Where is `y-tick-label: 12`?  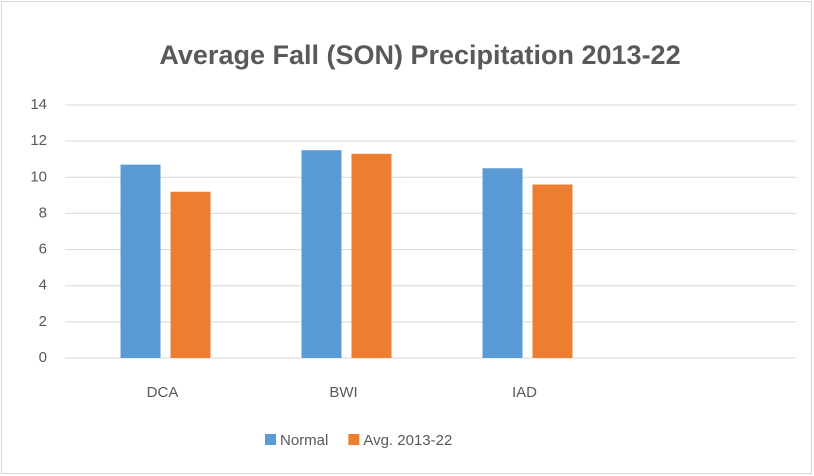 y-tick-label: 12 is located at coordinates (38, 140).